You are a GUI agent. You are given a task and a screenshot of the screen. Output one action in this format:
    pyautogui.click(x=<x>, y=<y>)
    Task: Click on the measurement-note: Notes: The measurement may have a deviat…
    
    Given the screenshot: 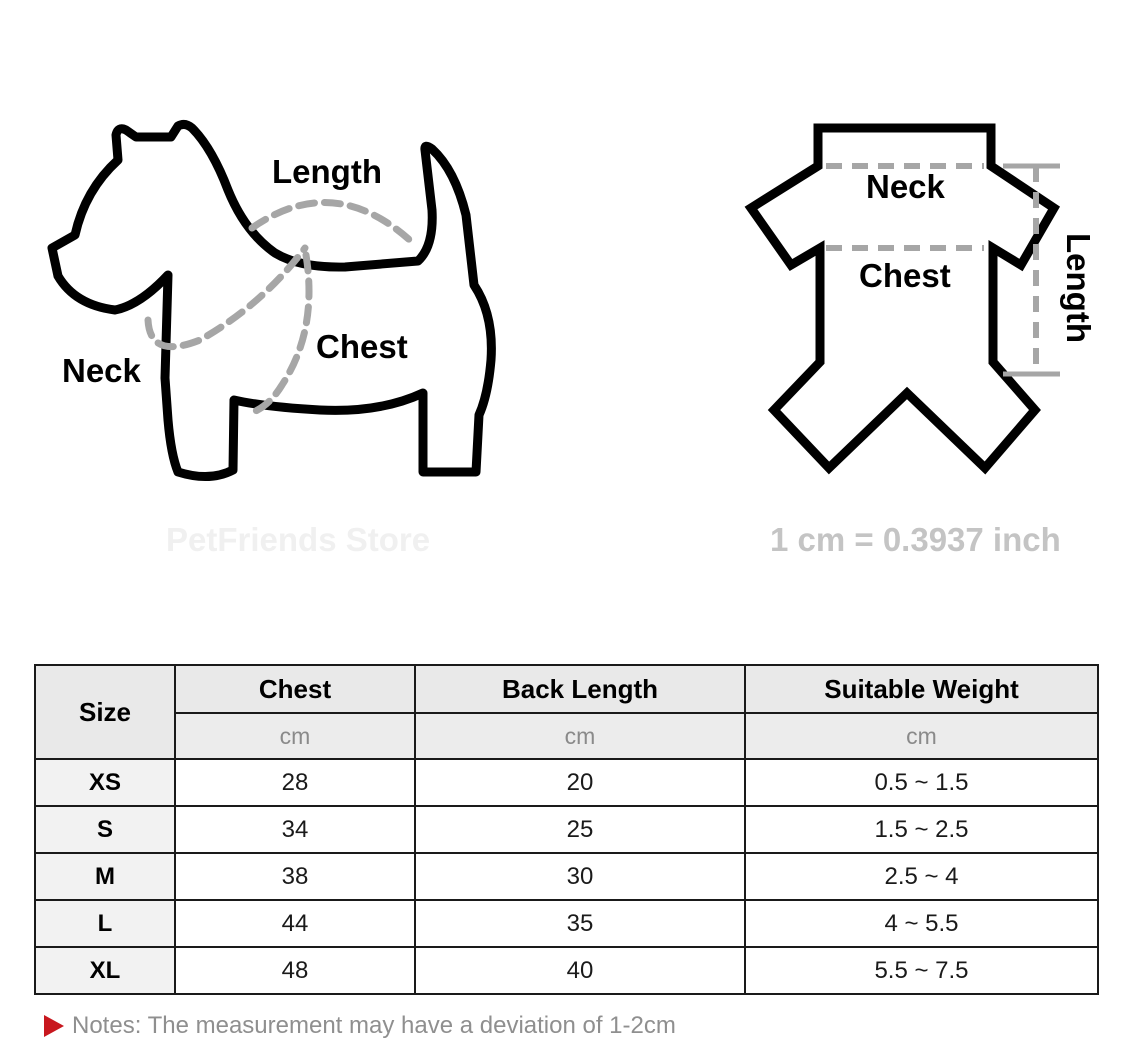 What is the action you would take?
    pyautogui.click(x=360, y=1026)
    